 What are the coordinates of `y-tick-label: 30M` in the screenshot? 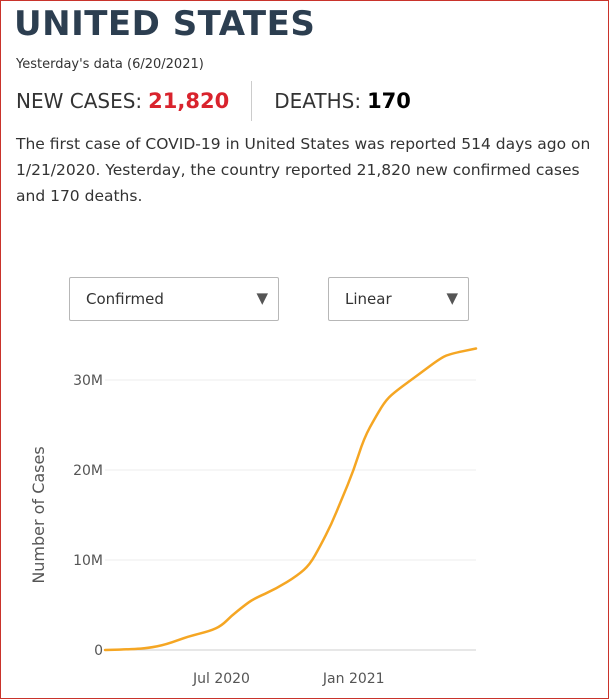 It's located at (88, 381).